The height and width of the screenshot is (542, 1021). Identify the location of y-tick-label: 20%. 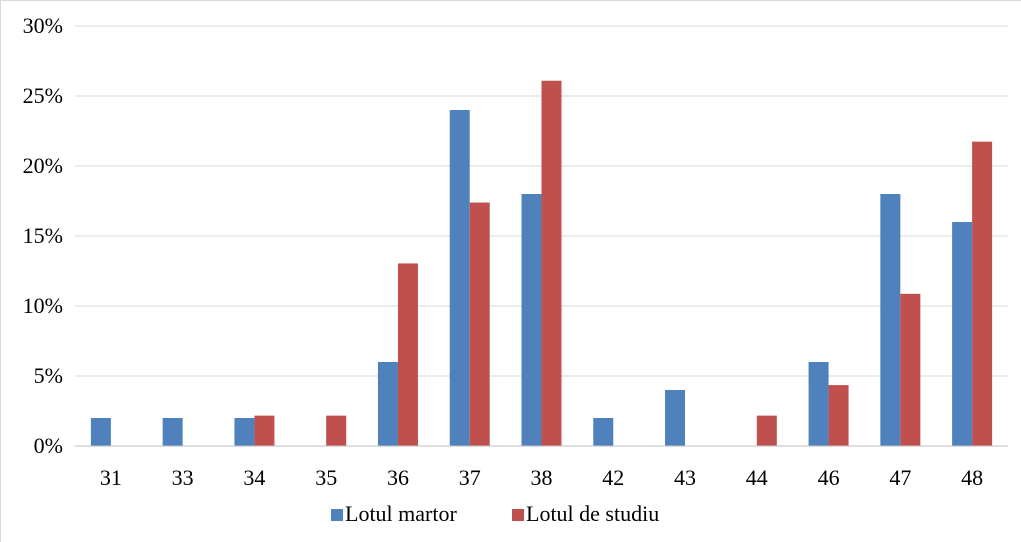
(43, 165).